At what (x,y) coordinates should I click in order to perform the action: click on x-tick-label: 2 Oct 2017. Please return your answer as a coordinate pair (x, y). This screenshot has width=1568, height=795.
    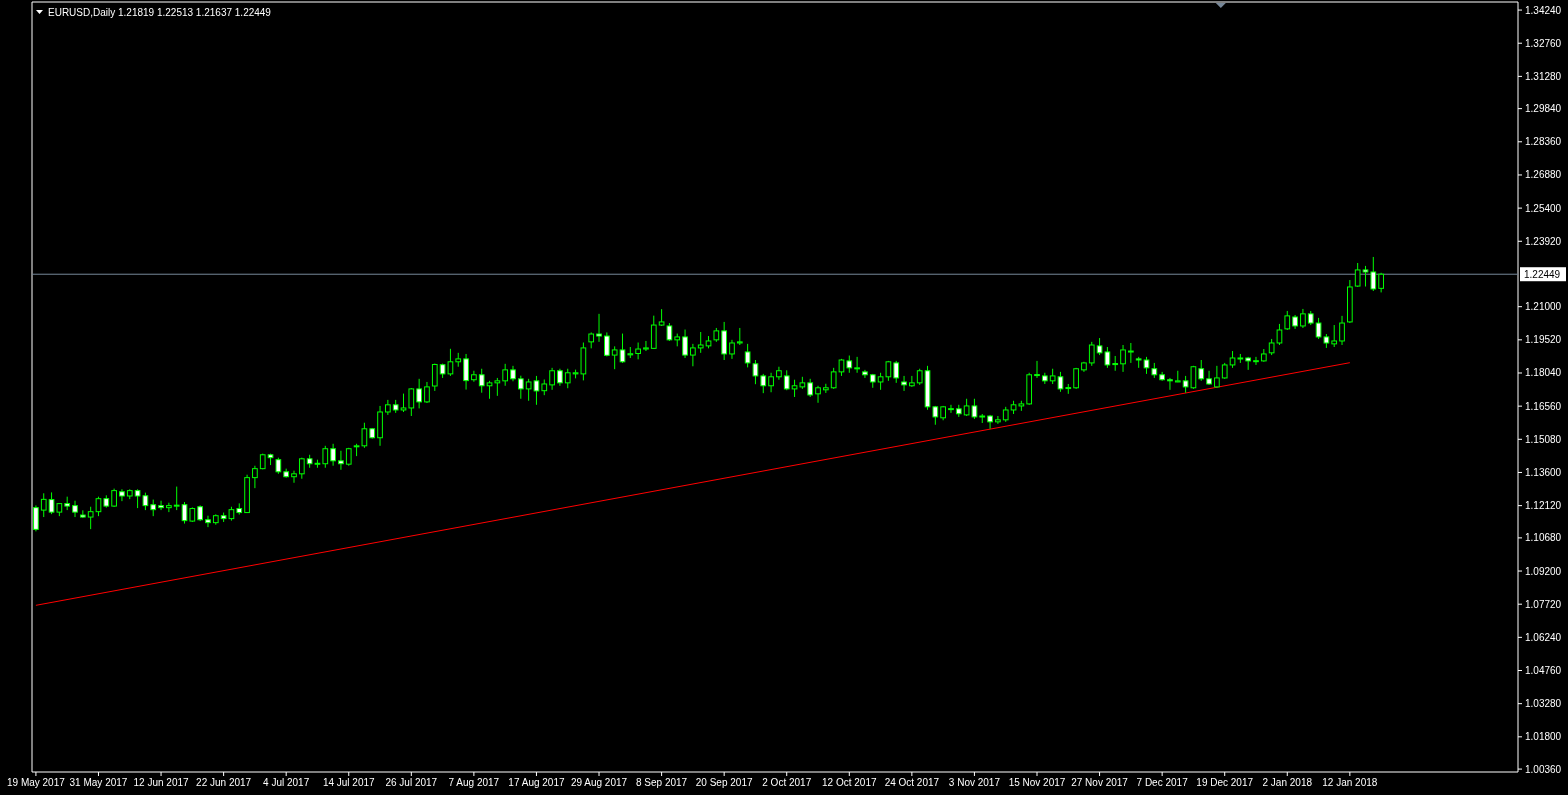
    Looking at the image, I should click on (787, 782).